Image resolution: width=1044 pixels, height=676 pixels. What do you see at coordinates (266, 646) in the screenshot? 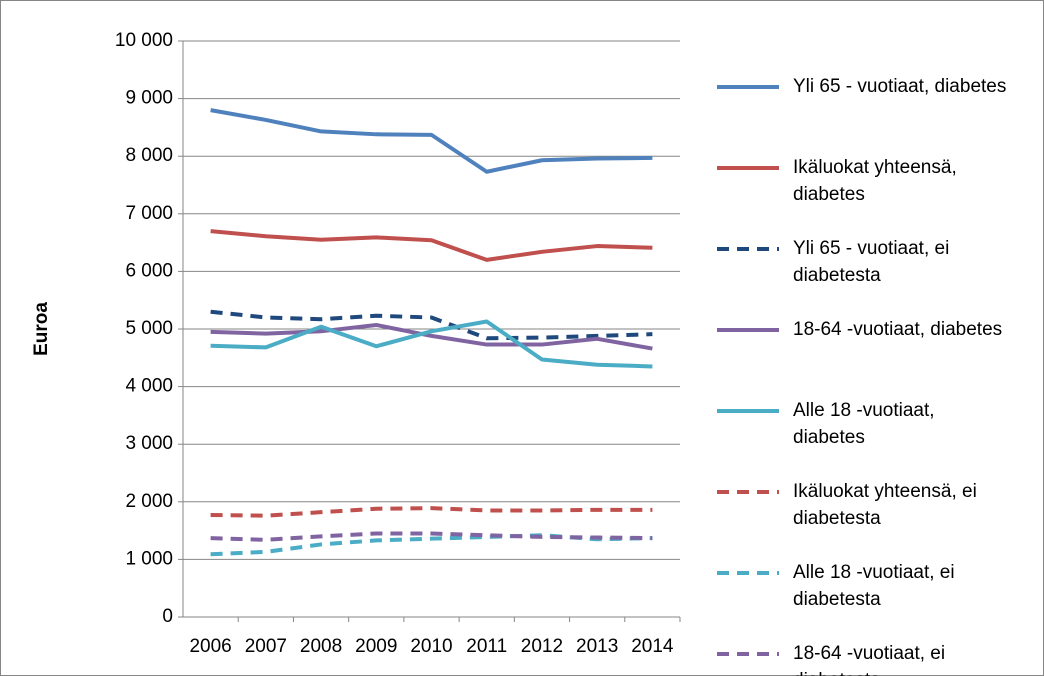
I see `x-tick-label: 2007` at bounding box center [266, 646].